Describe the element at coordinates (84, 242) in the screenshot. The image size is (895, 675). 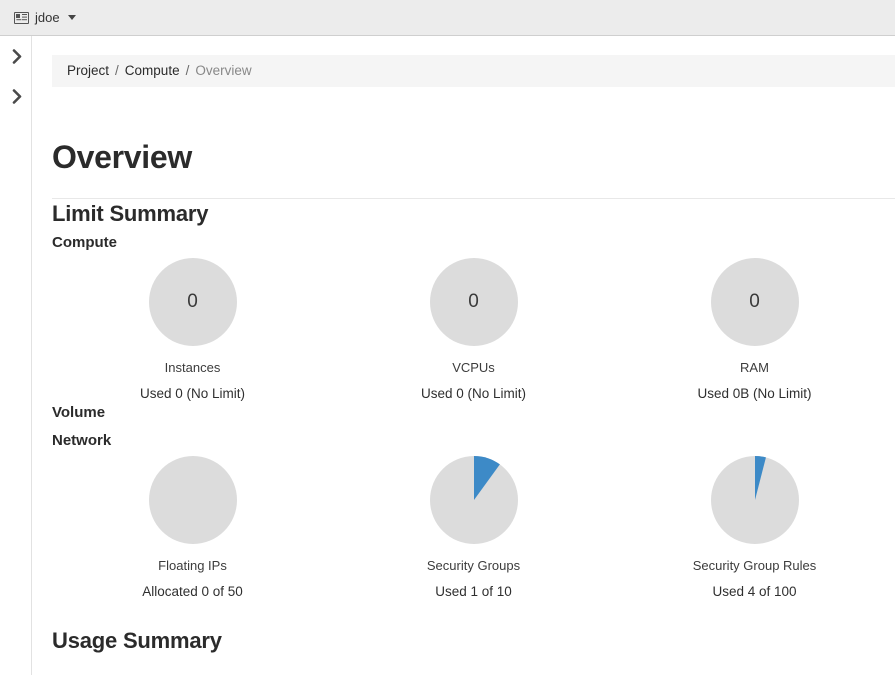
I see `compute-section-heading: Compute` at that location.